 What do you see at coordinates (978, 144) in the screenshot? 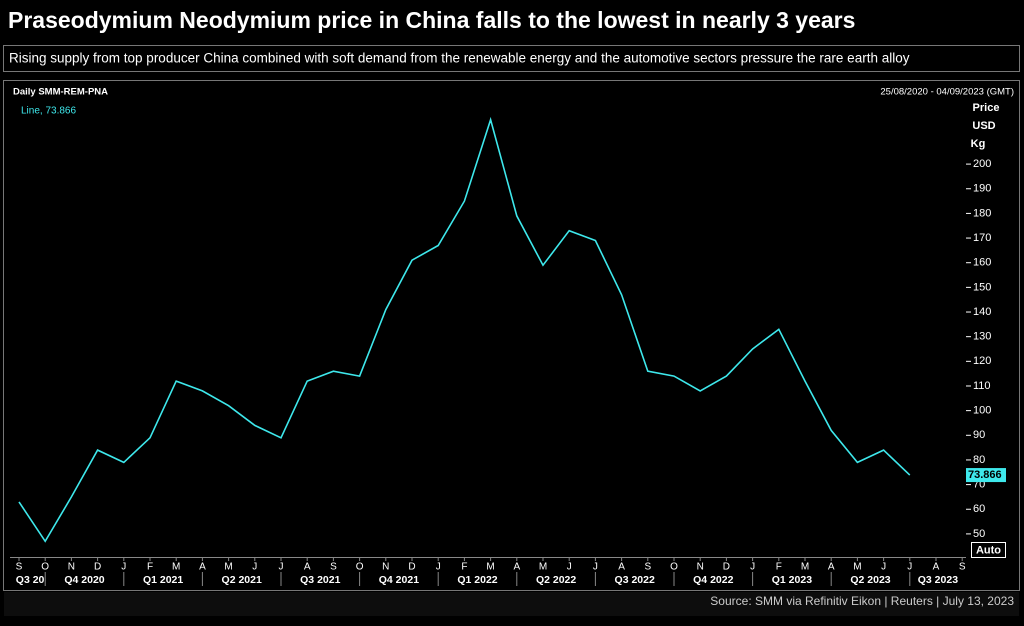
I see `y-axis-label: Kg` at bounding box center [978, 144].